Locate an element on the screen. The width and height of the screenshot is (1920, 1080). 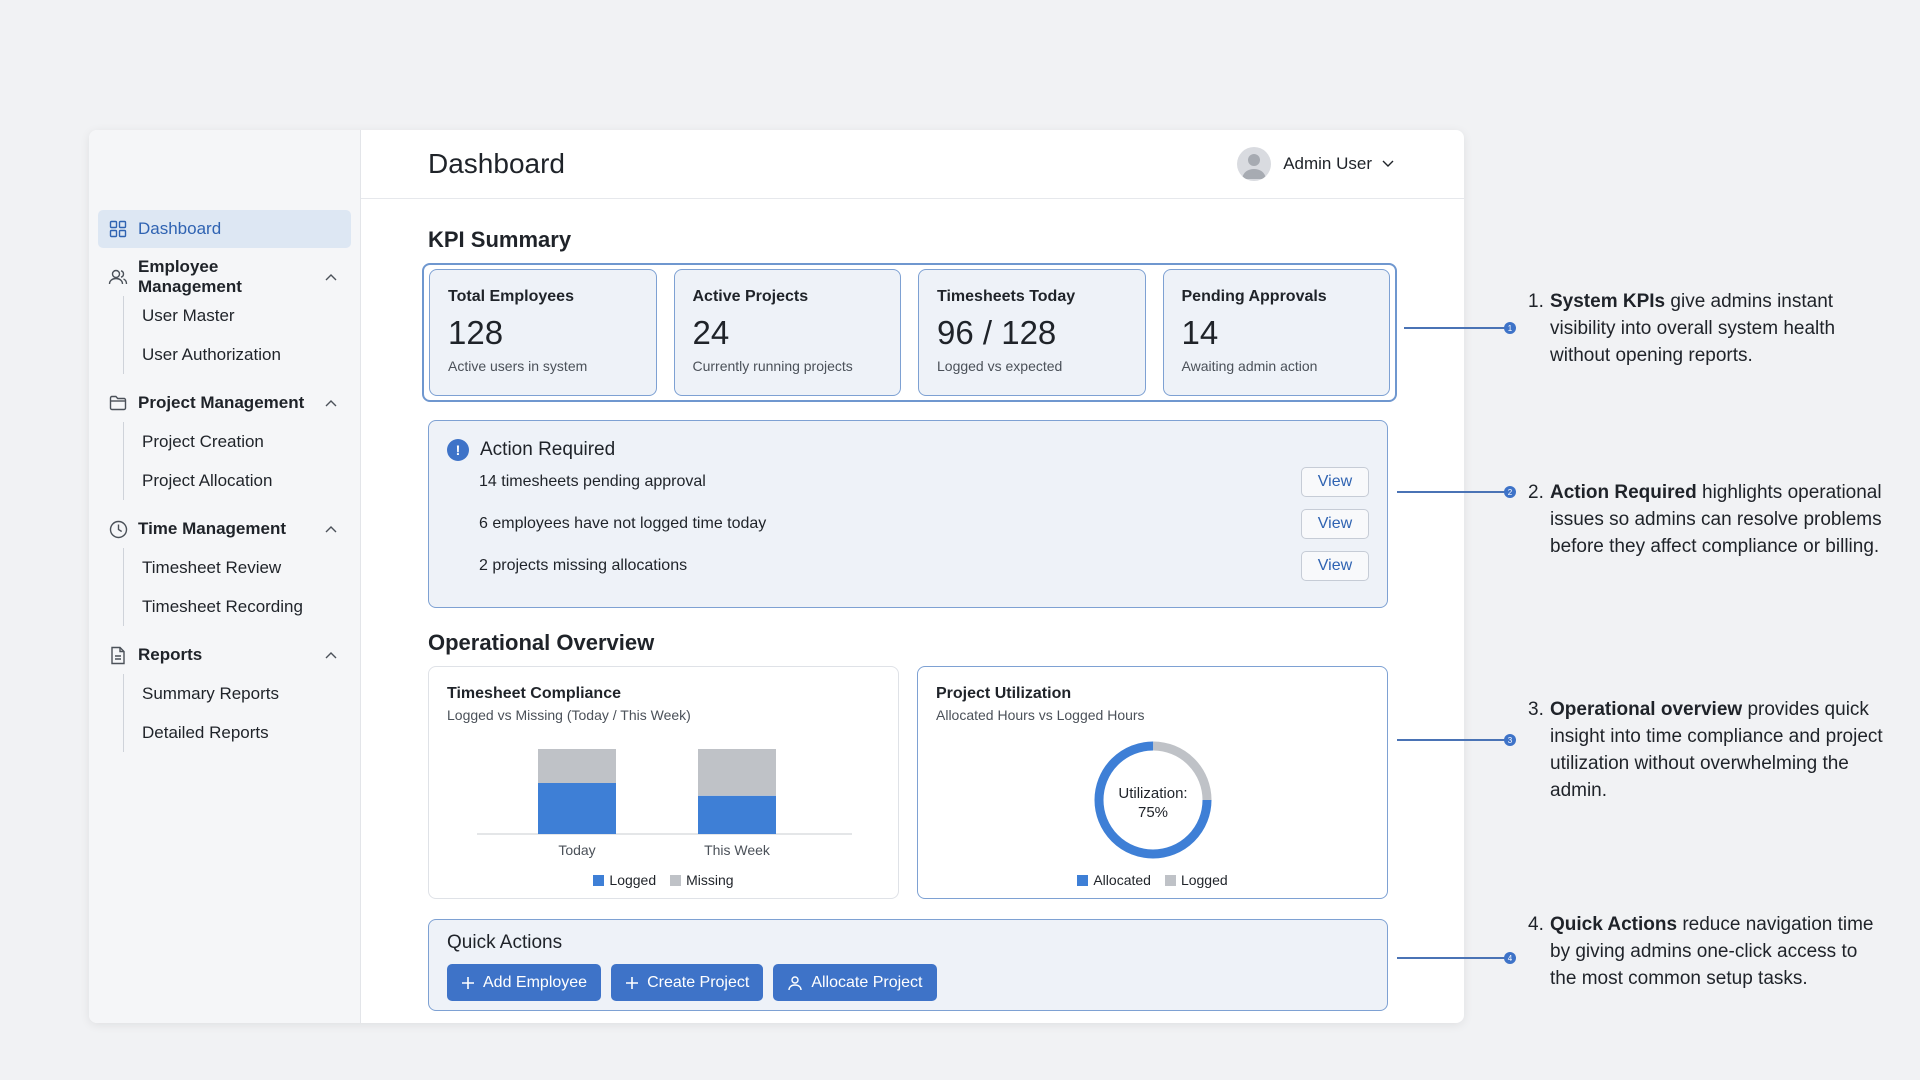
annotation-marker: 2 is located at coordinates (1510, 492).